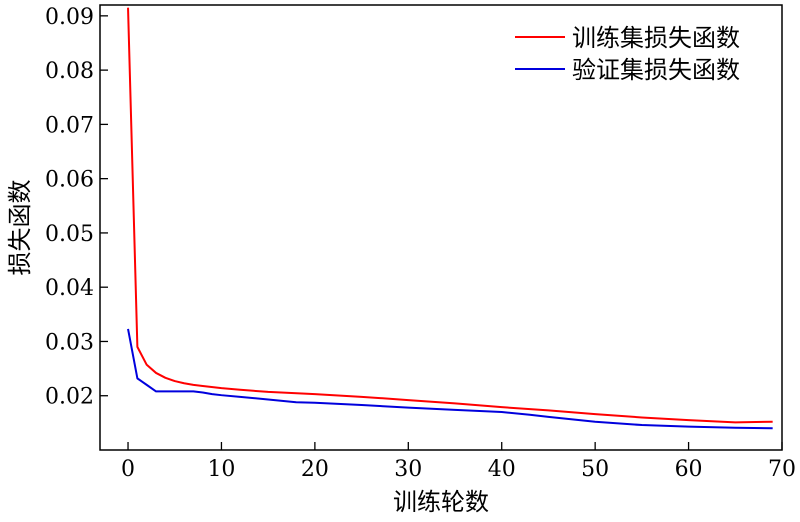 This screenshot has height=522, width=800. Describe the element at coordinates (20, 228) in the screenshot. I see `y-axis-label: 损失函数` at that location.